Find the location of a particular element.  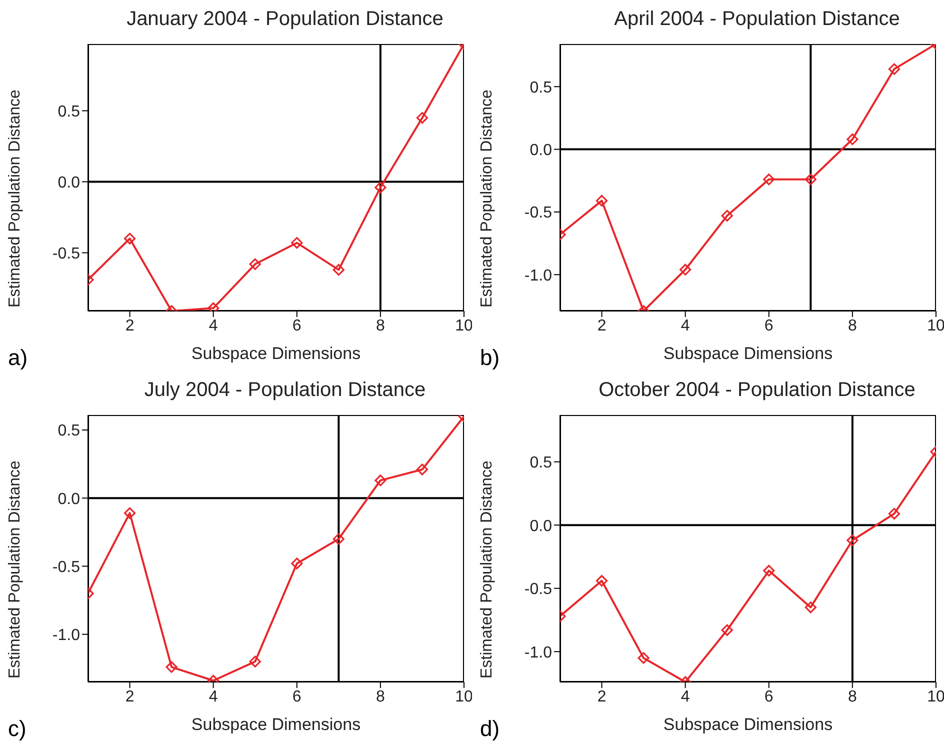

chart-title: January 2004 - Population Distance is located at coordinates (285, 19).